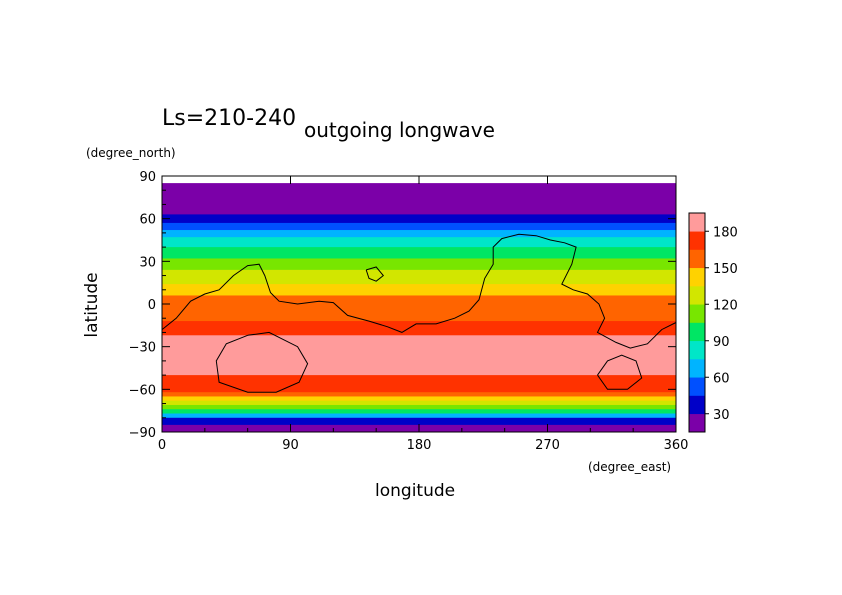 The width and height of the screenshot is (842, 595). I want to click on x-tick-label-2: 180, so click(419, 445).